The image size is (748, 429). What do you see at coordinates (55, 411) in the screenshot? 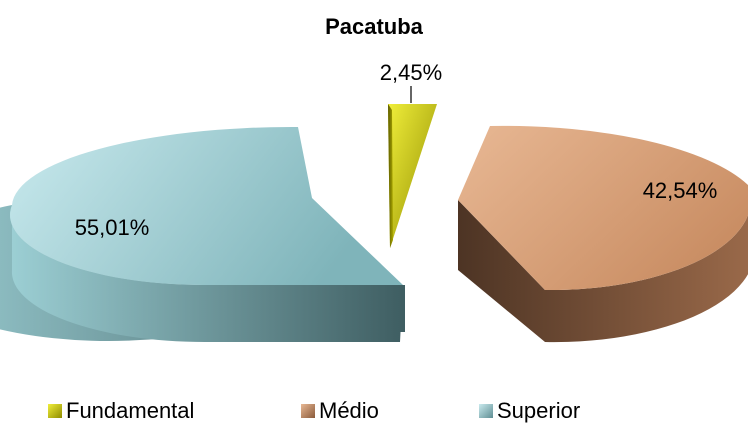
I see `legend-swatch-fundamental` at bounding box center [55, 411].